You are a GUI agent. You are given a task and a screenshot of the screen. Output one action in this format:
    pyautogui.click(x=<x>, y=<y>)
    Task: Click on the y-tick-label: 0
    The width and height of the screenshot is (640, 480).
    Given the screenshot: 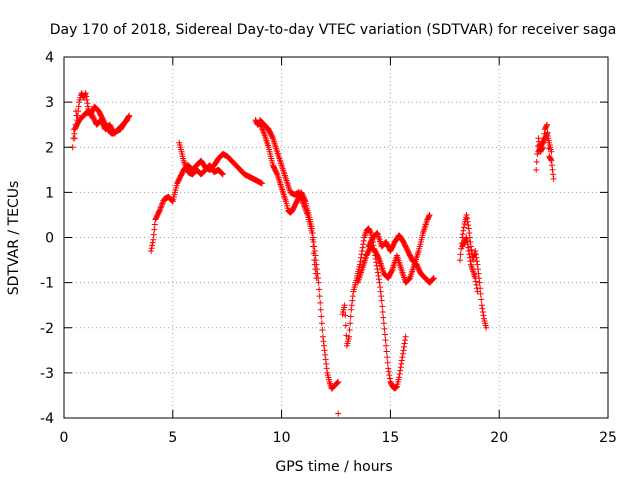 What is the action you would take?
    pyautogui.click(x=49, y=239)
    